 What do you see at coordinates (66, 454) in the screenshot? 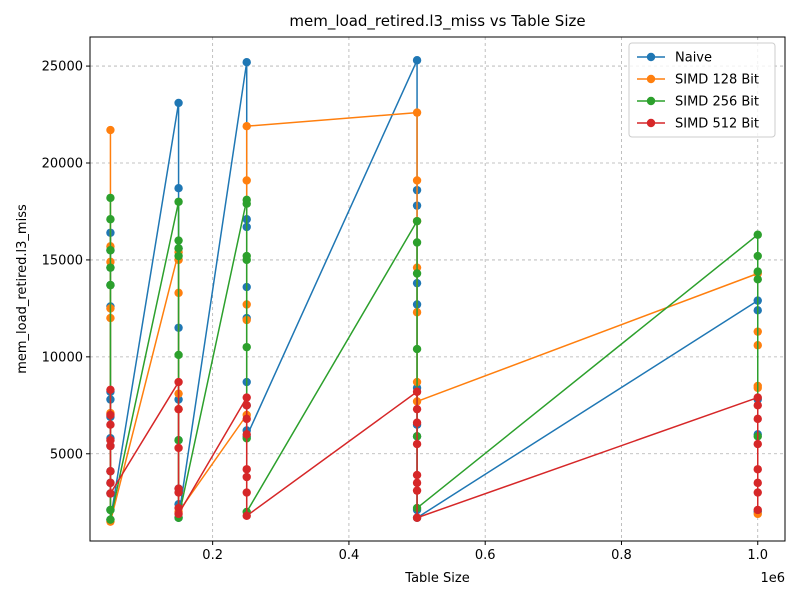
I see `y-tick-label: 5000` at bounding box center [66, 454].